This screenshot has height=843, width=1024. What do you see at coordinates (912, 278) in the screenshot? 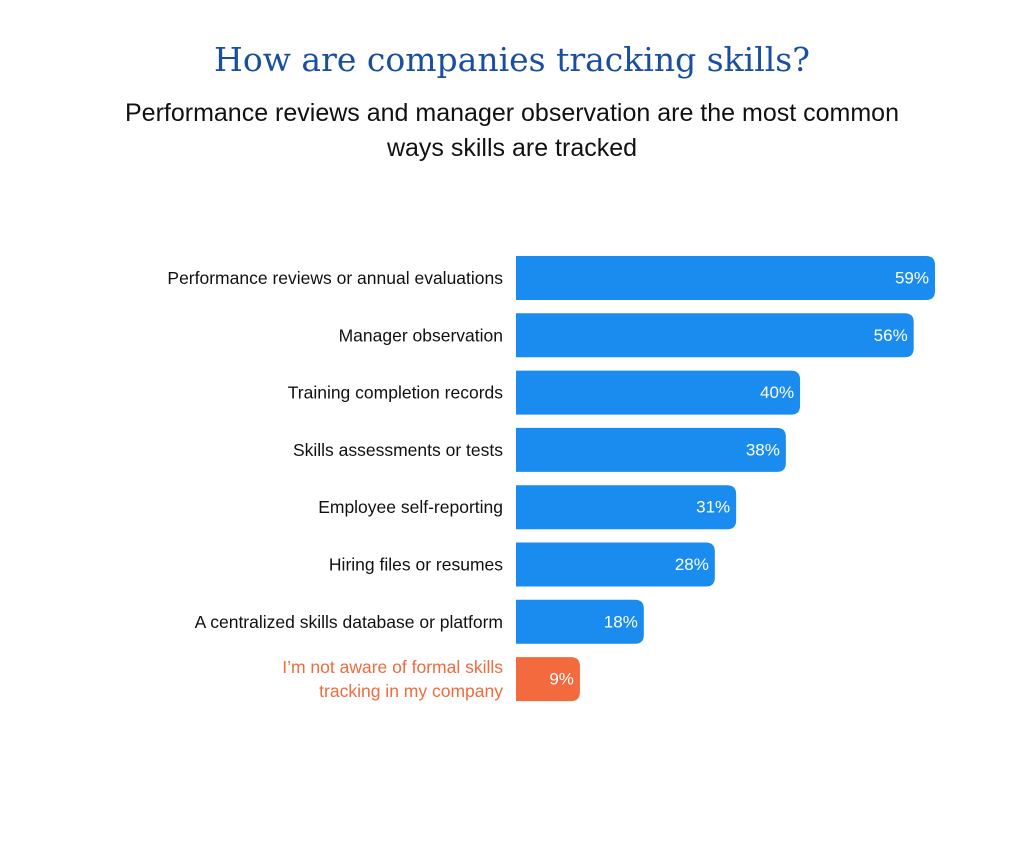
I see `bar-value-label: 59%` at bounding box center [912, 278].